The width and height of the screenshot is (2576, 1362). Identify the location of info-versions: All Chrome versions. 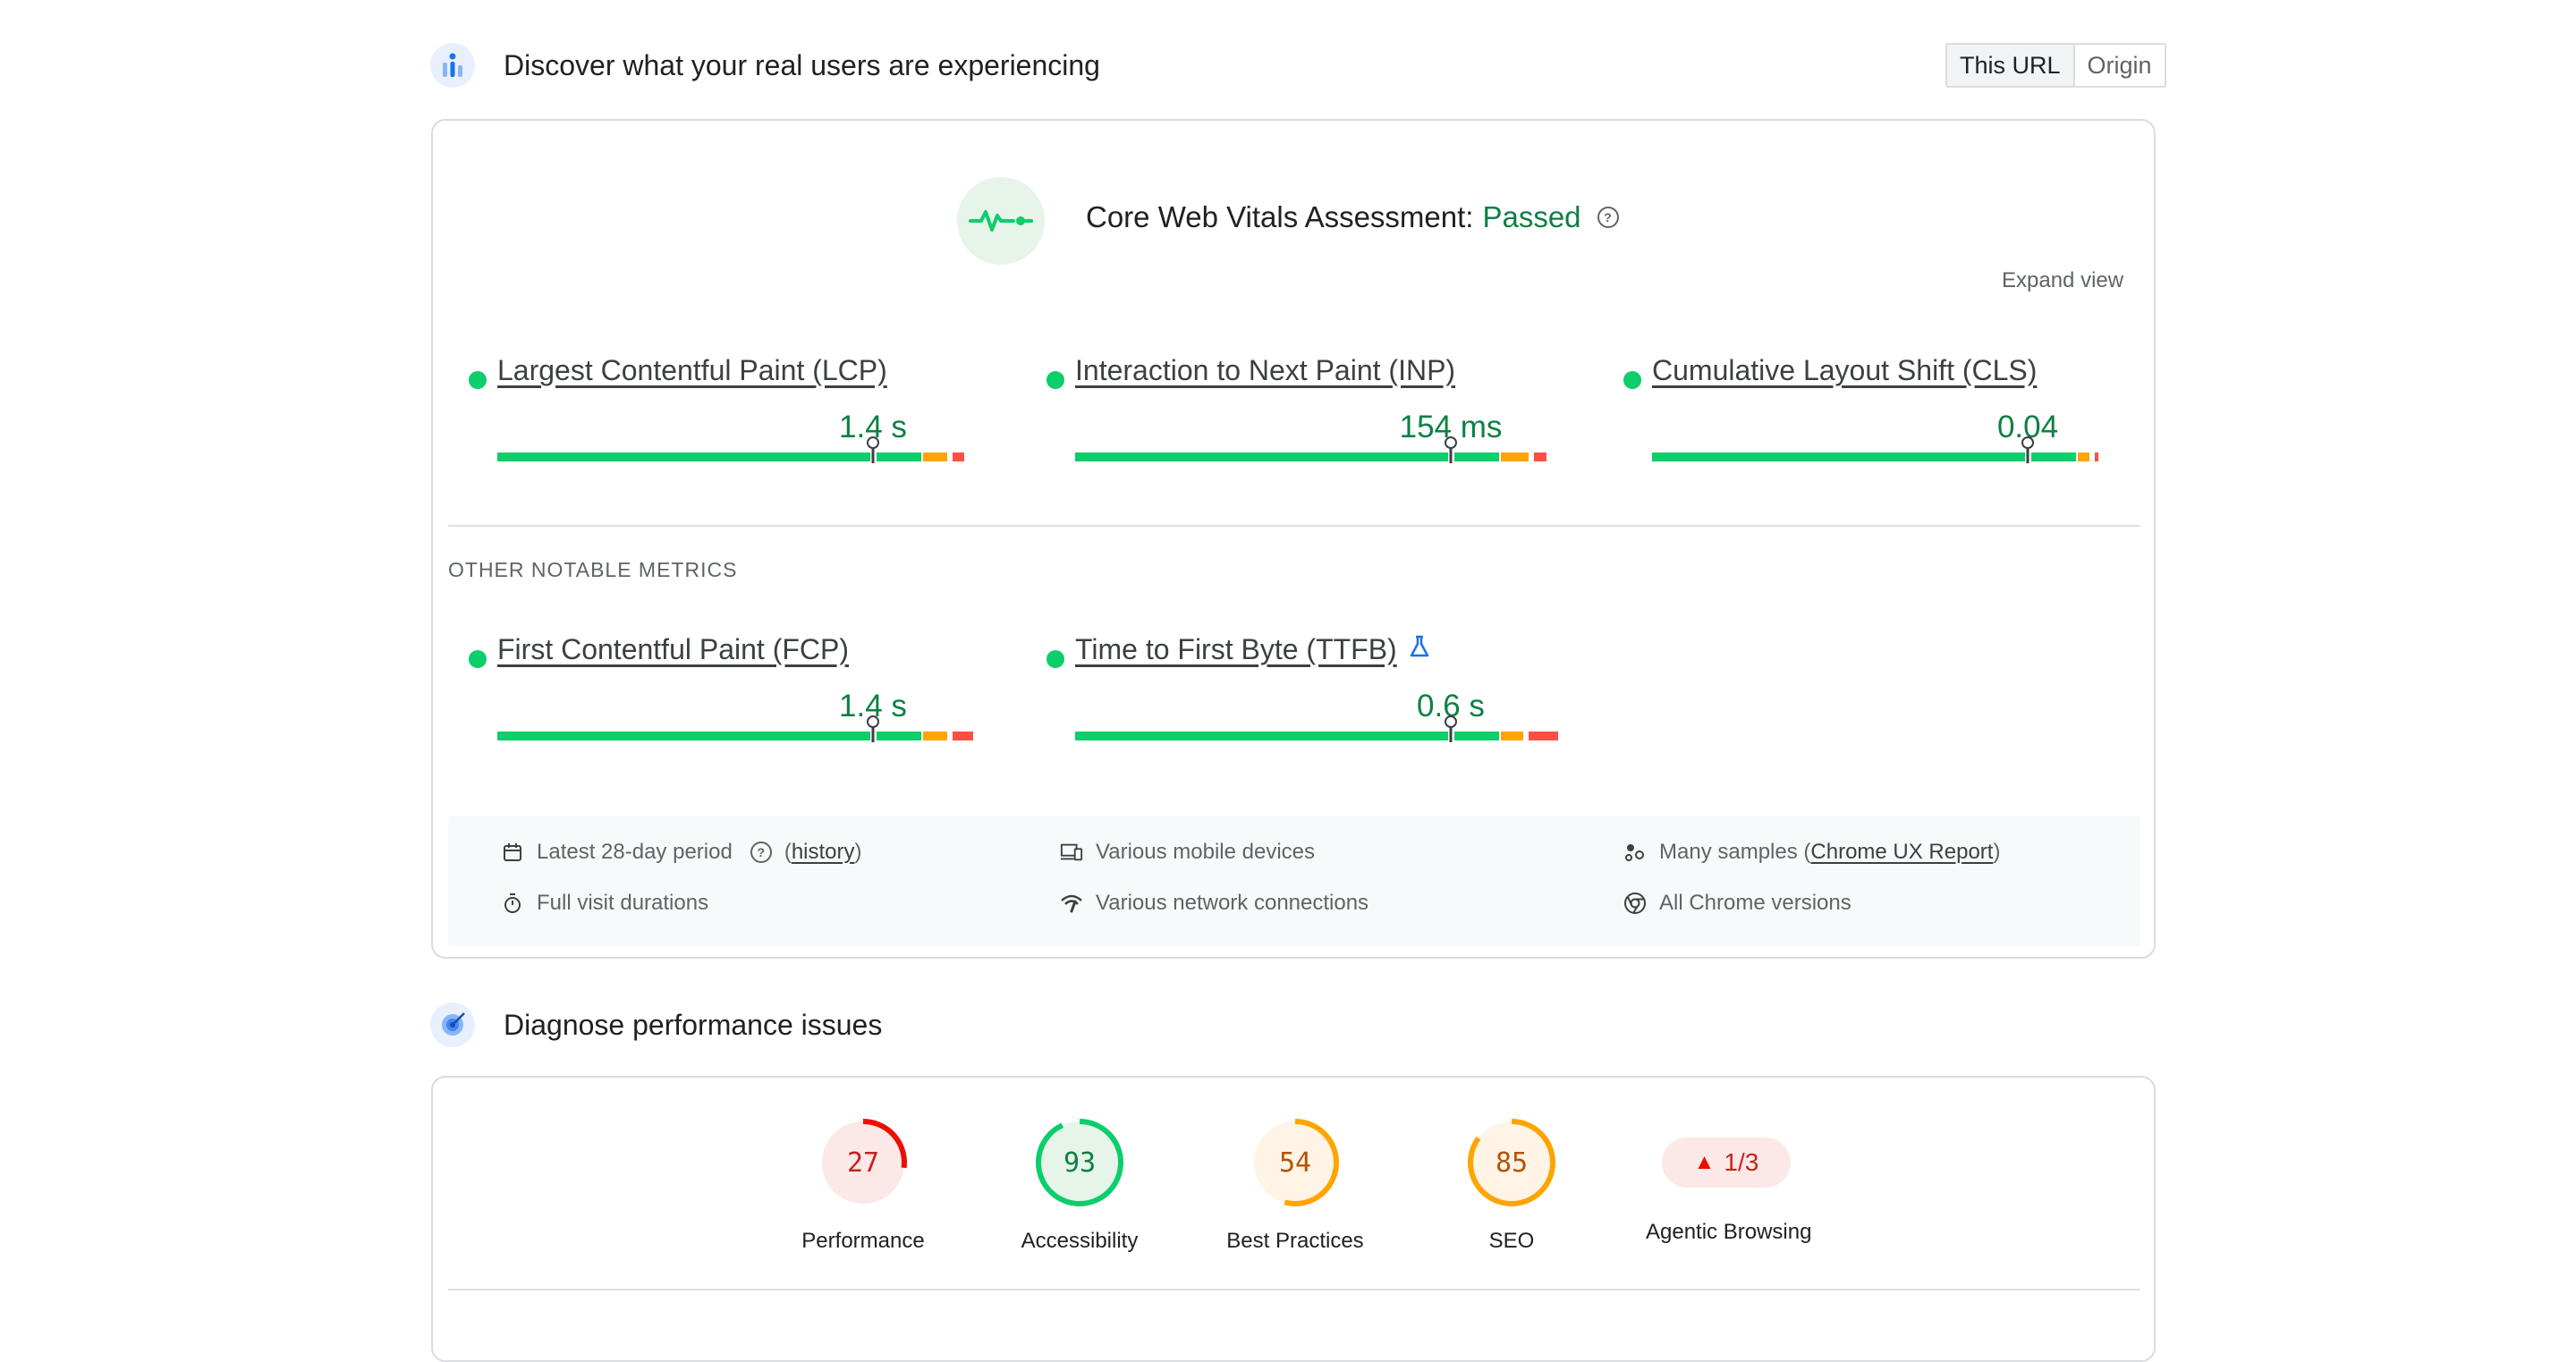
(1737, 903).